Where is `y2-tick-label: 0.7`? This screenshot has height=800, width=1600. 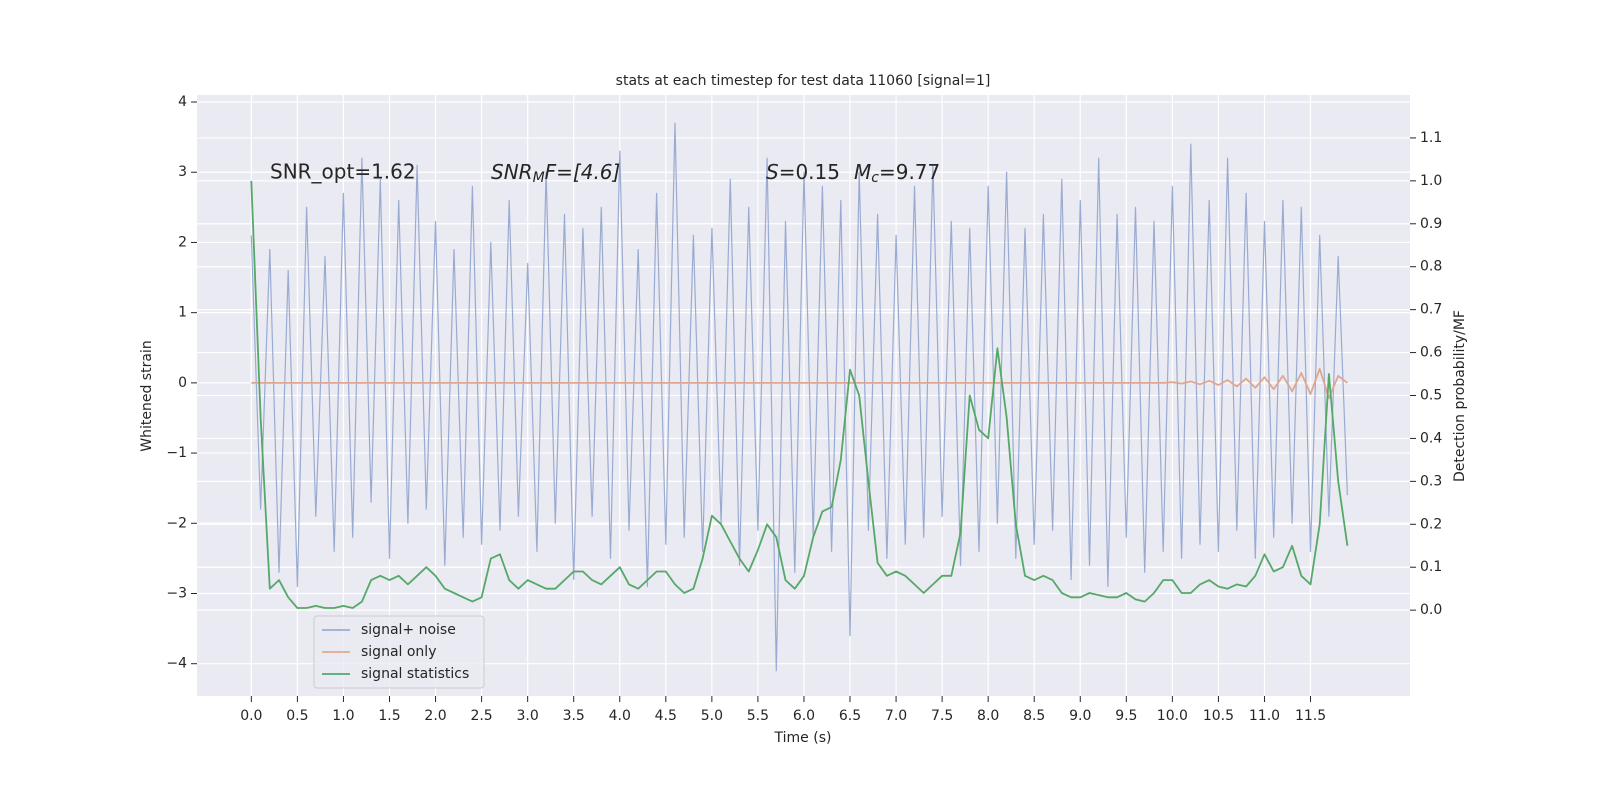 y2-tick-label: 0.7 is located at coordinates (1431, 310).